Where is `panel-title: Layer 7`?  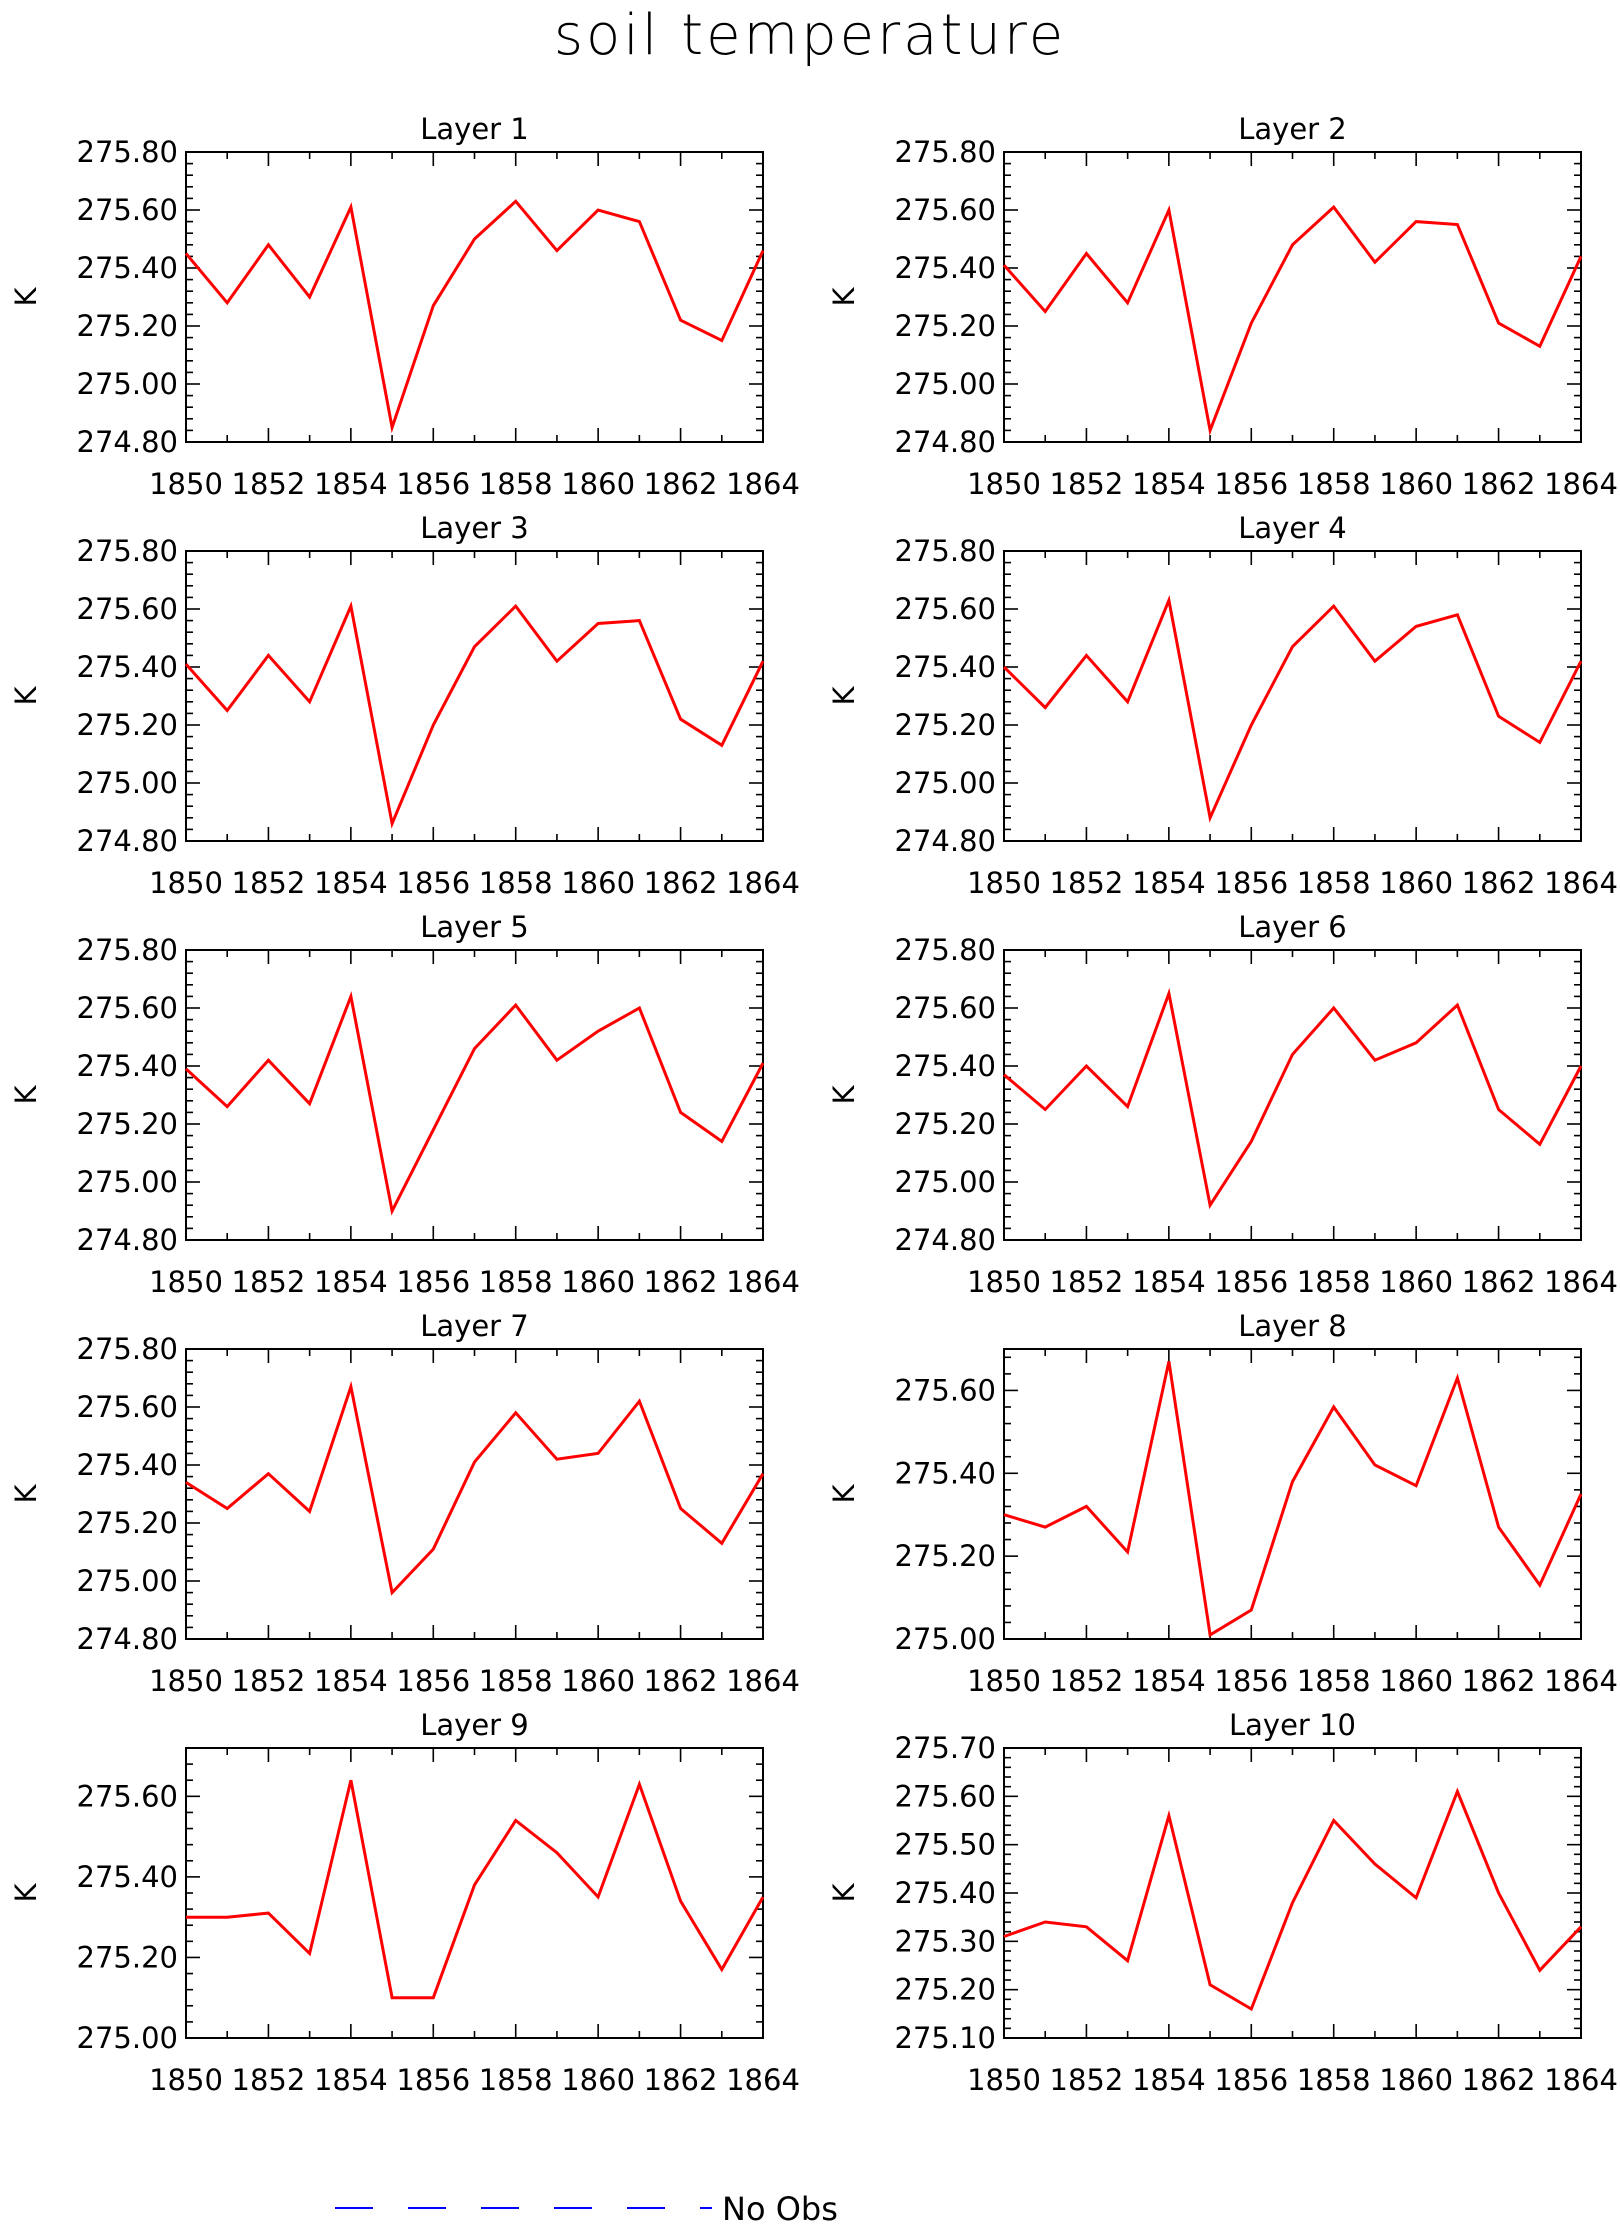
panel-title: Layer 7 is located at coordinates (474, 1326).